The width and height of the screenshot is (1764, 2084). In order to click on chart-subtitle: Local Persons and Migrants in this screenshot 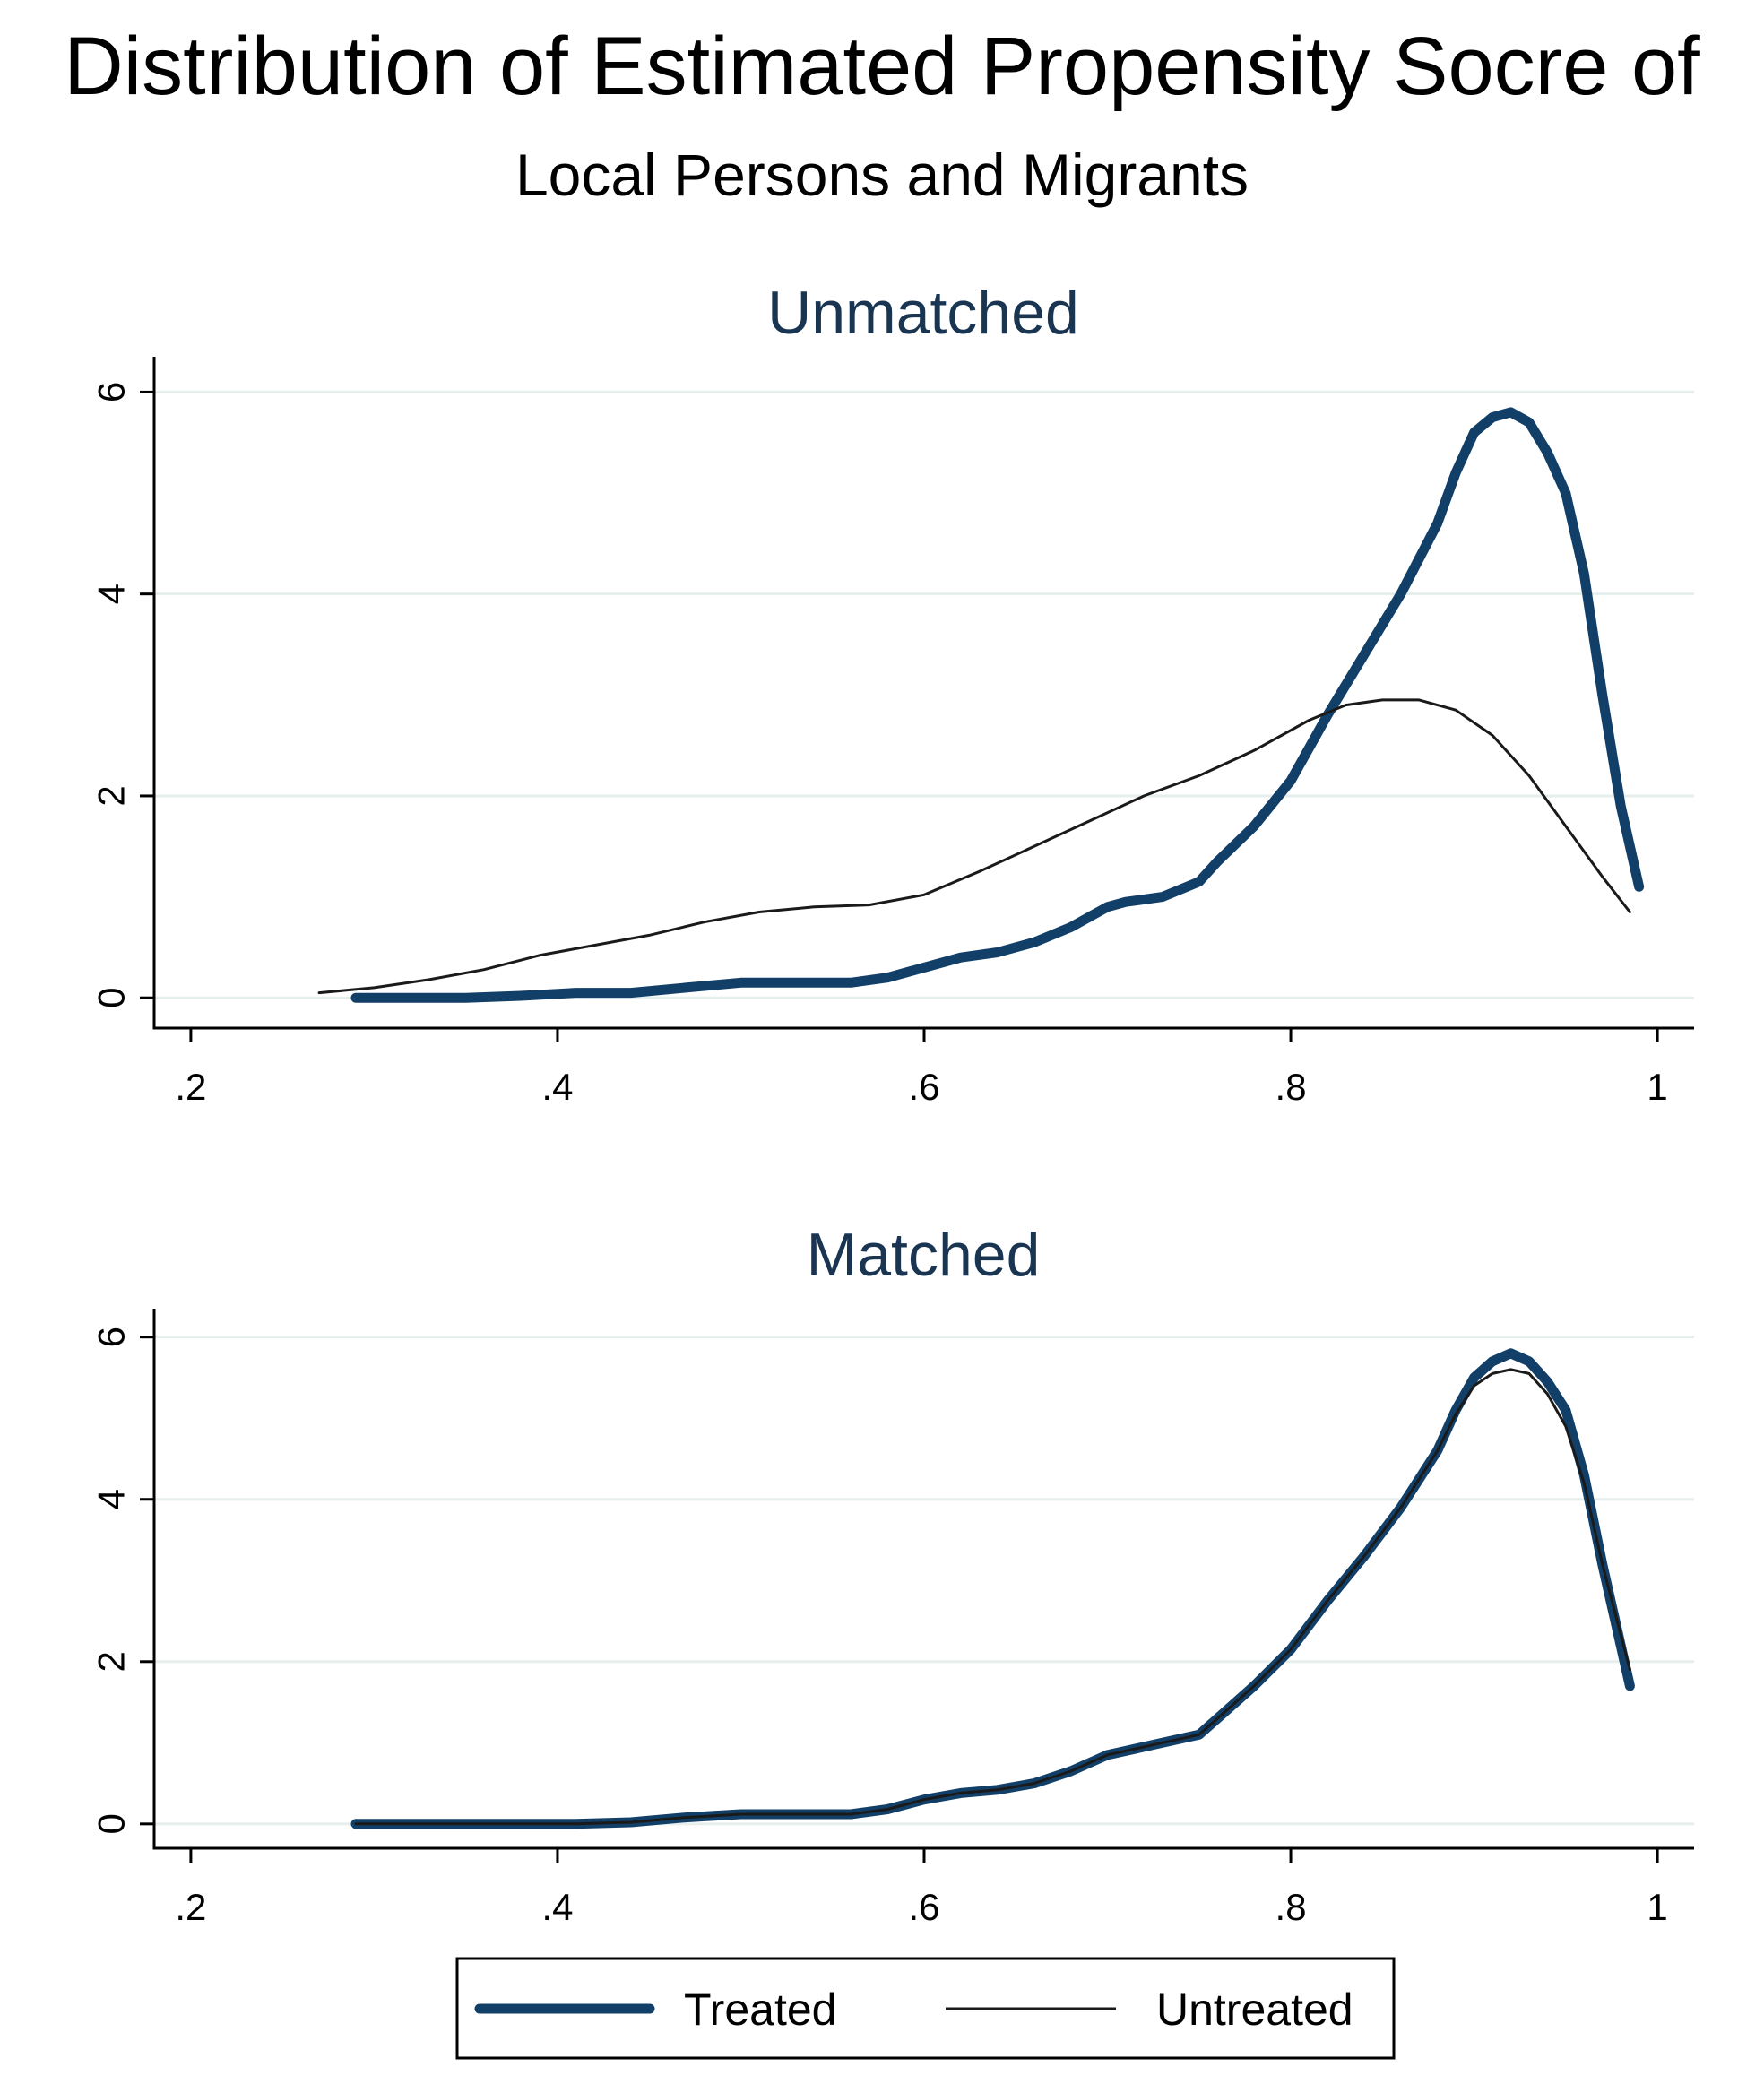, I will do `click(882, 175)`.